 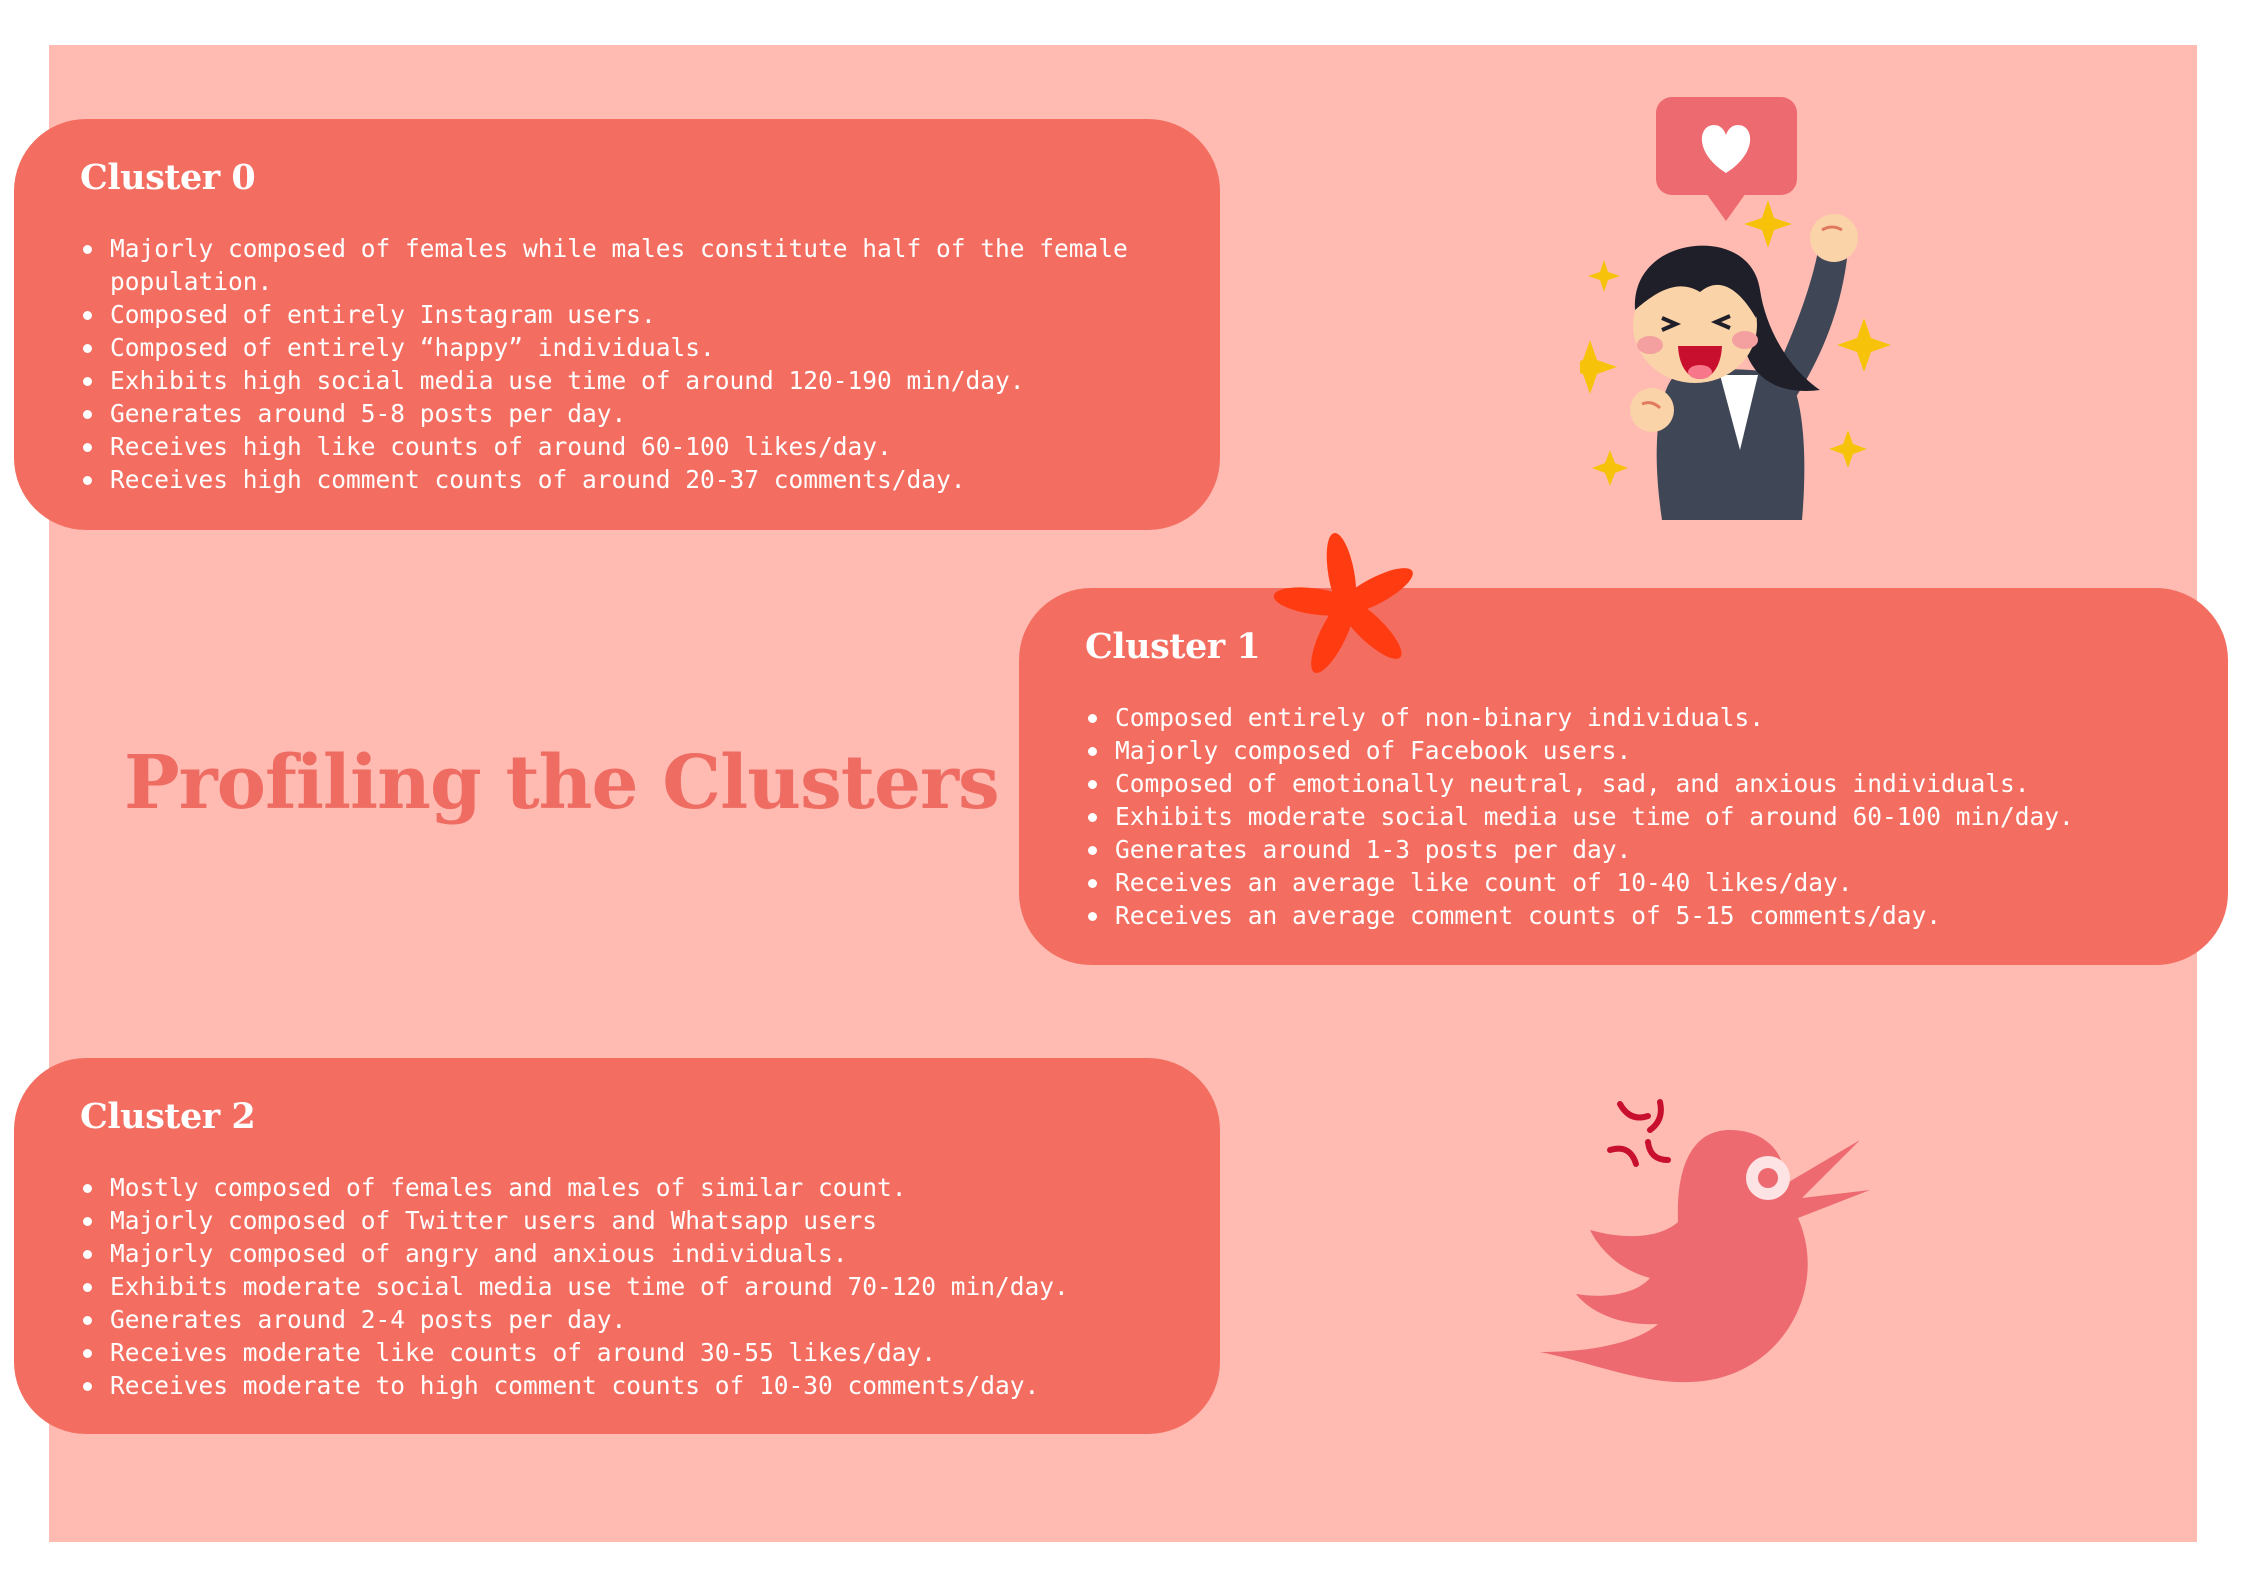 I want to click on list-item: Generates around 2-4 posts per day., so click(x=623, y=1319).